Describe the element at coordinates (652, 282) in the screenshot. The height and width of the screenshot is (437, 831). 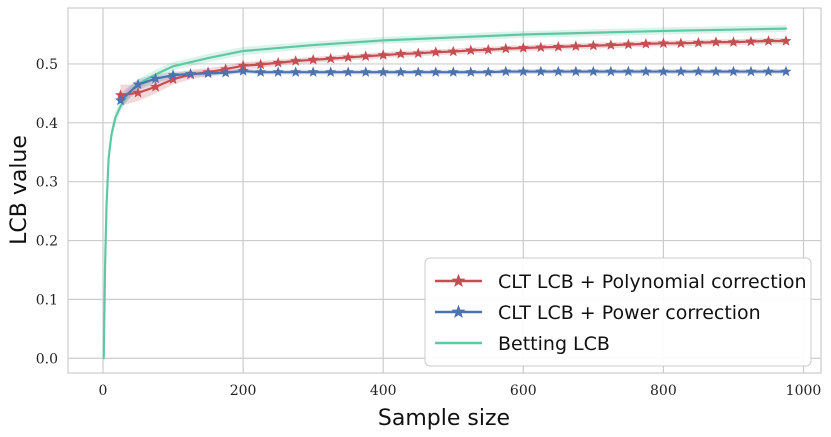
I see `legend-label-clt-lcb-polynomial-correction: CLT LCB + Polynomial correction` at that location.